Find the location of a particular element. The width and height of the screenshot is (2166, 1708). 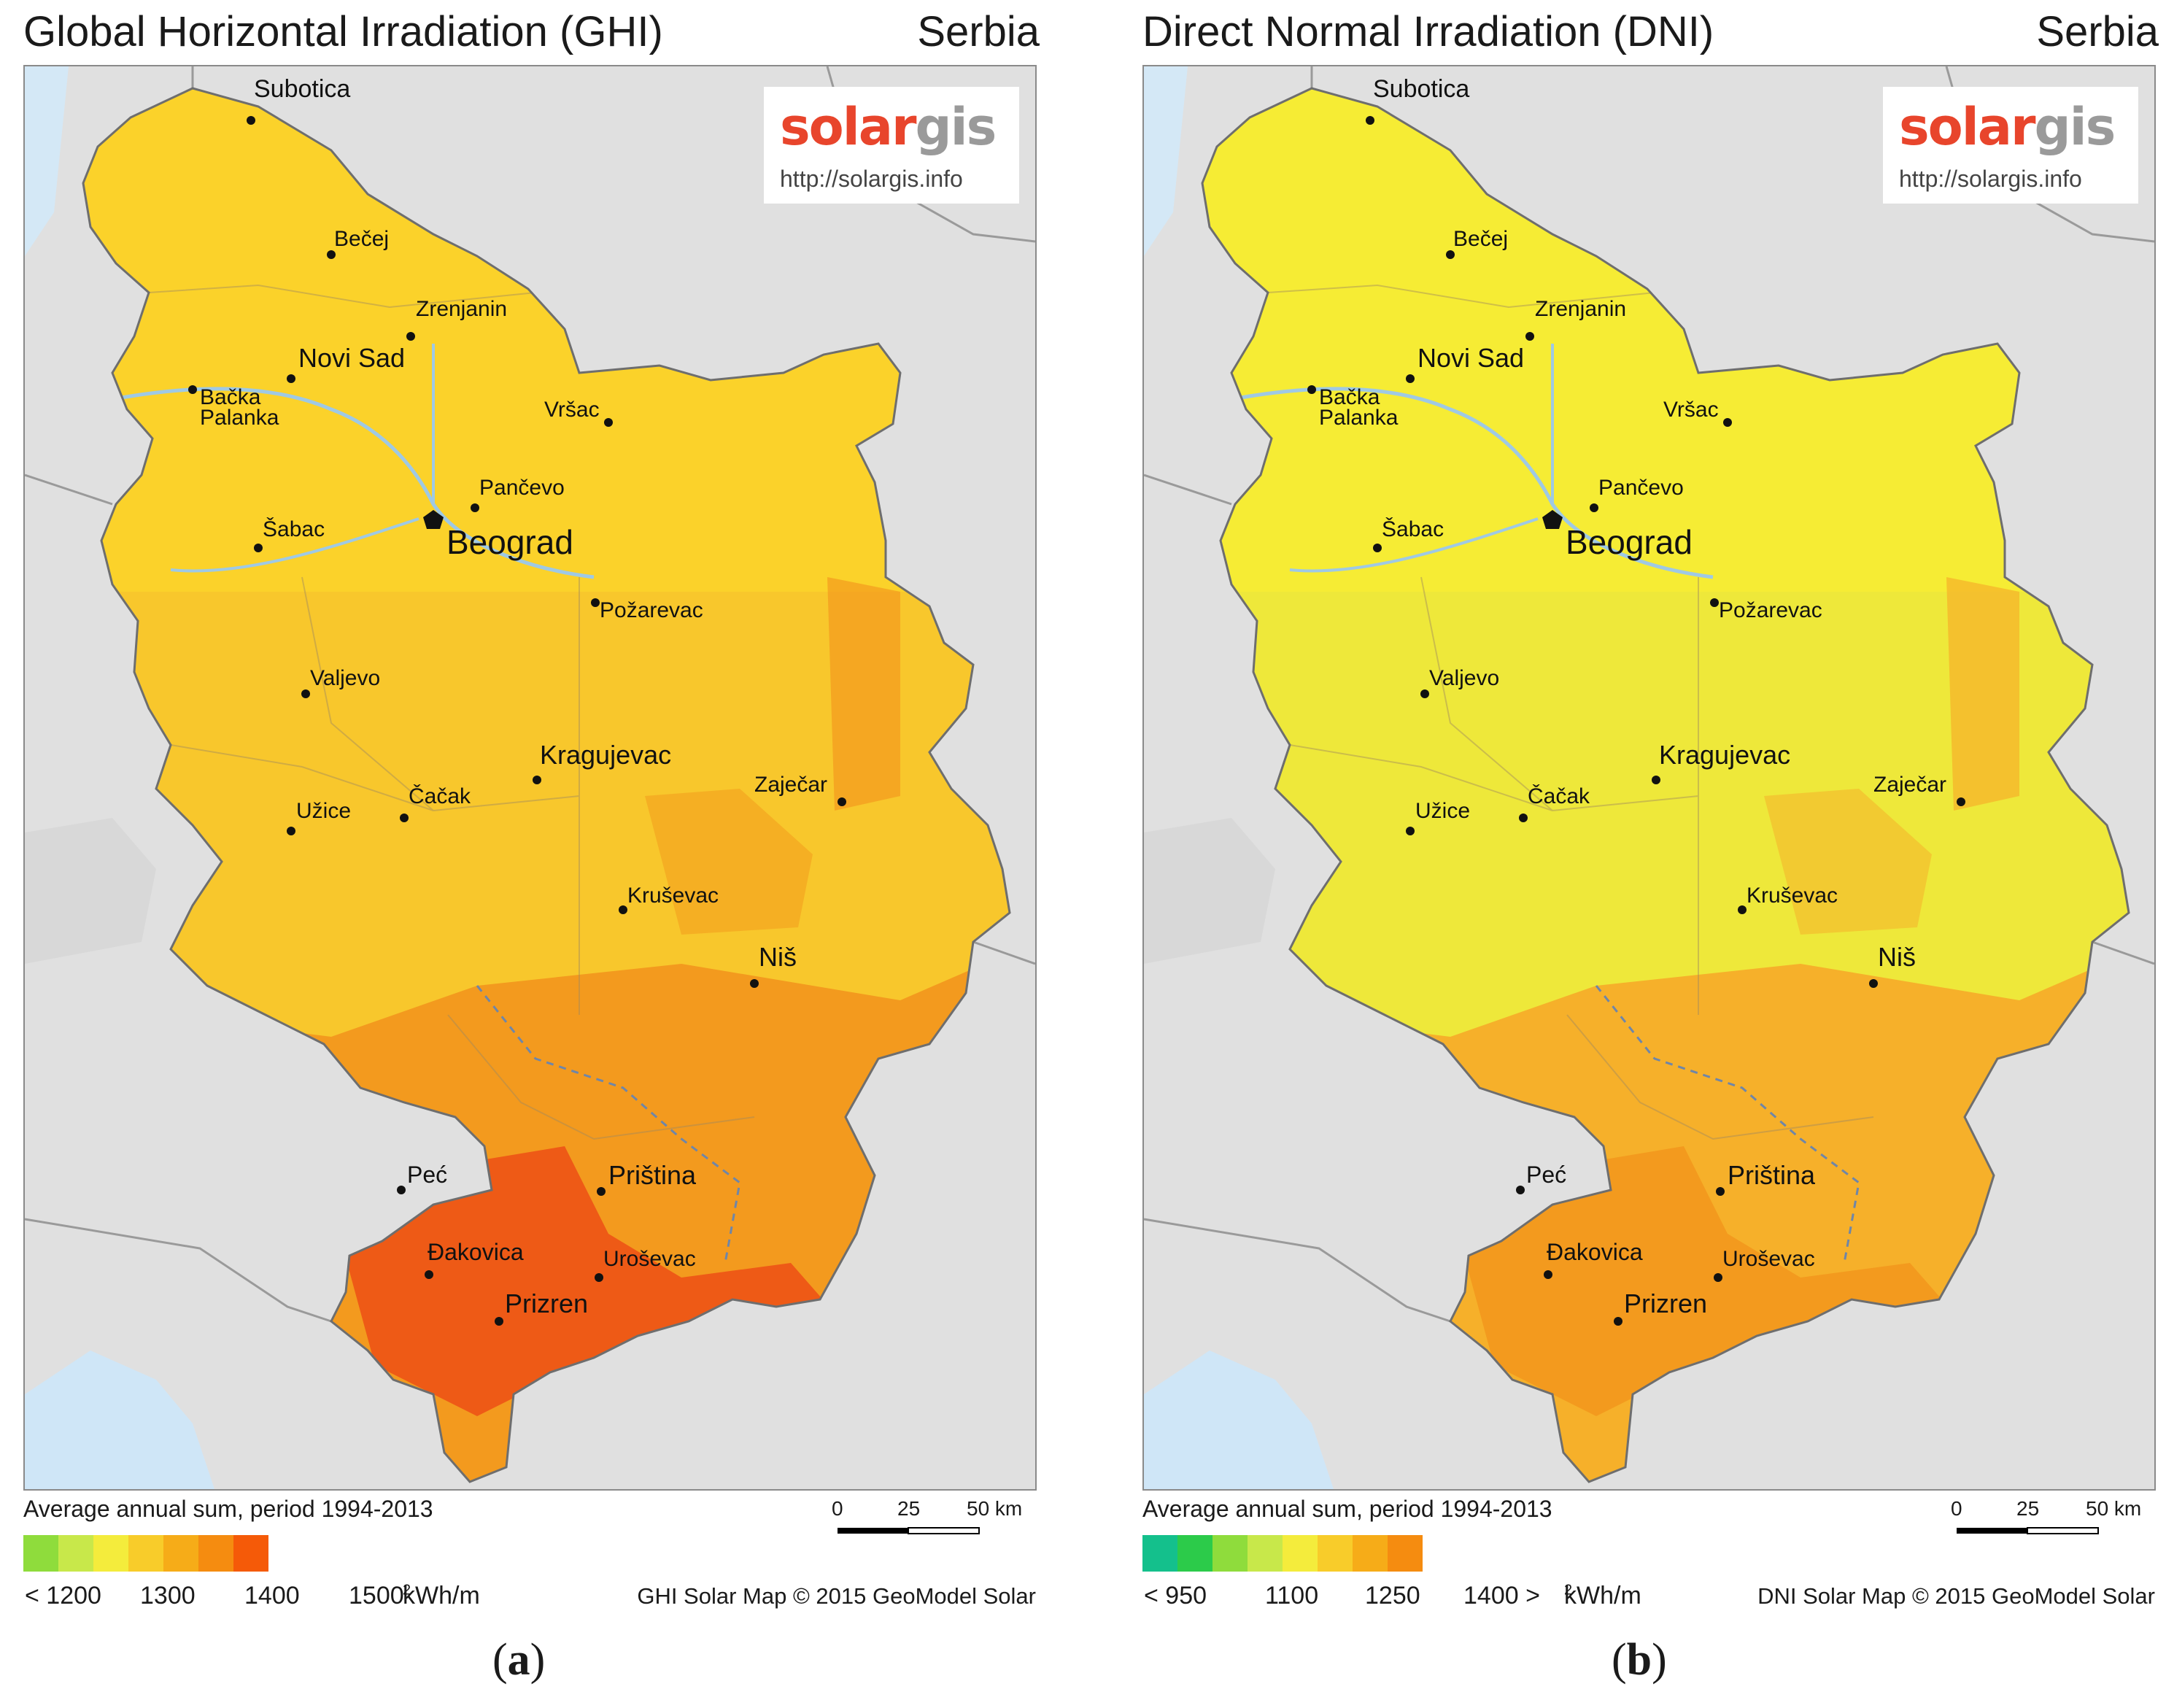

capital-marker is located at coordinates (1552, 519).